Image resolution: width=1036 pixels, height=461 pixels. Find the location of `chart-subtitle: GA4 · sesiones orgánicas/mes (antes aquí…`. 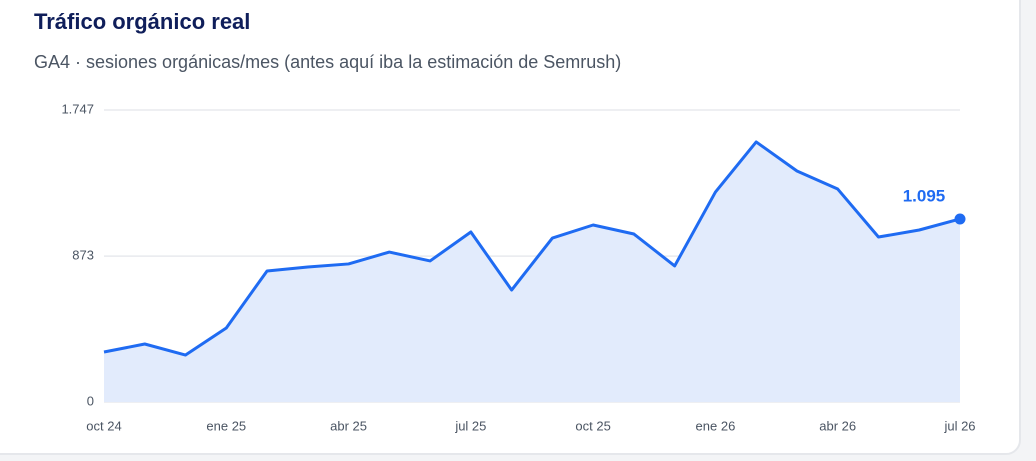

chart-subtitle: GA4 · sesiones orgánicas/mes (antes aquí… is located at coordinates (327, 62).